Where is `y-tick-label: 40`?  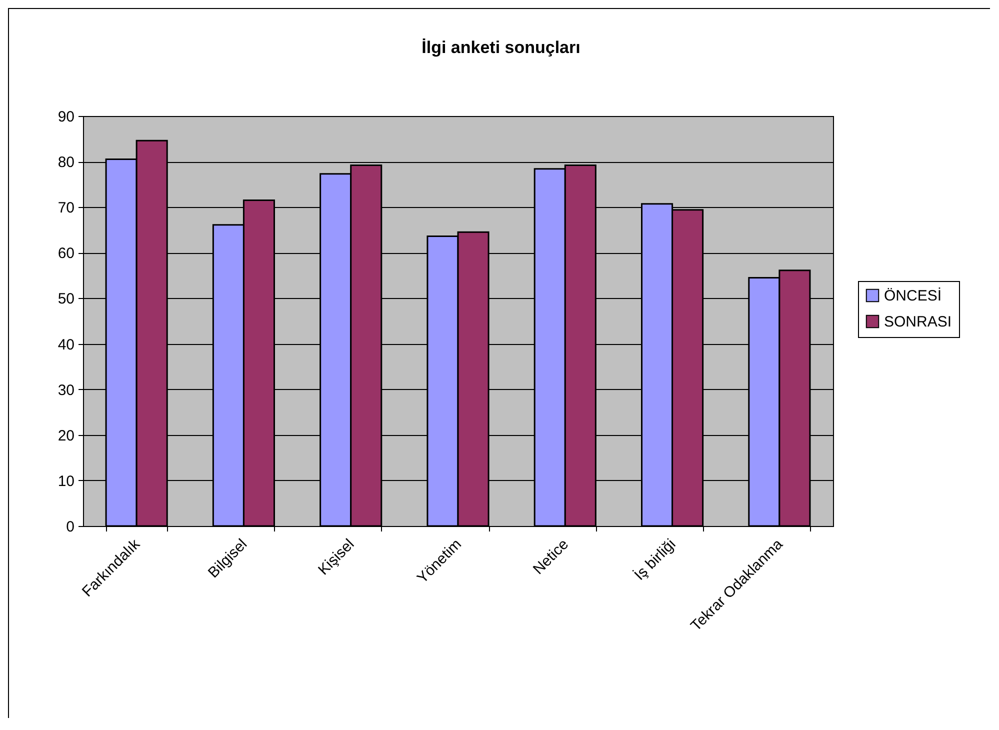 y-tick-label: 40 is located at coordinates (66, 345).